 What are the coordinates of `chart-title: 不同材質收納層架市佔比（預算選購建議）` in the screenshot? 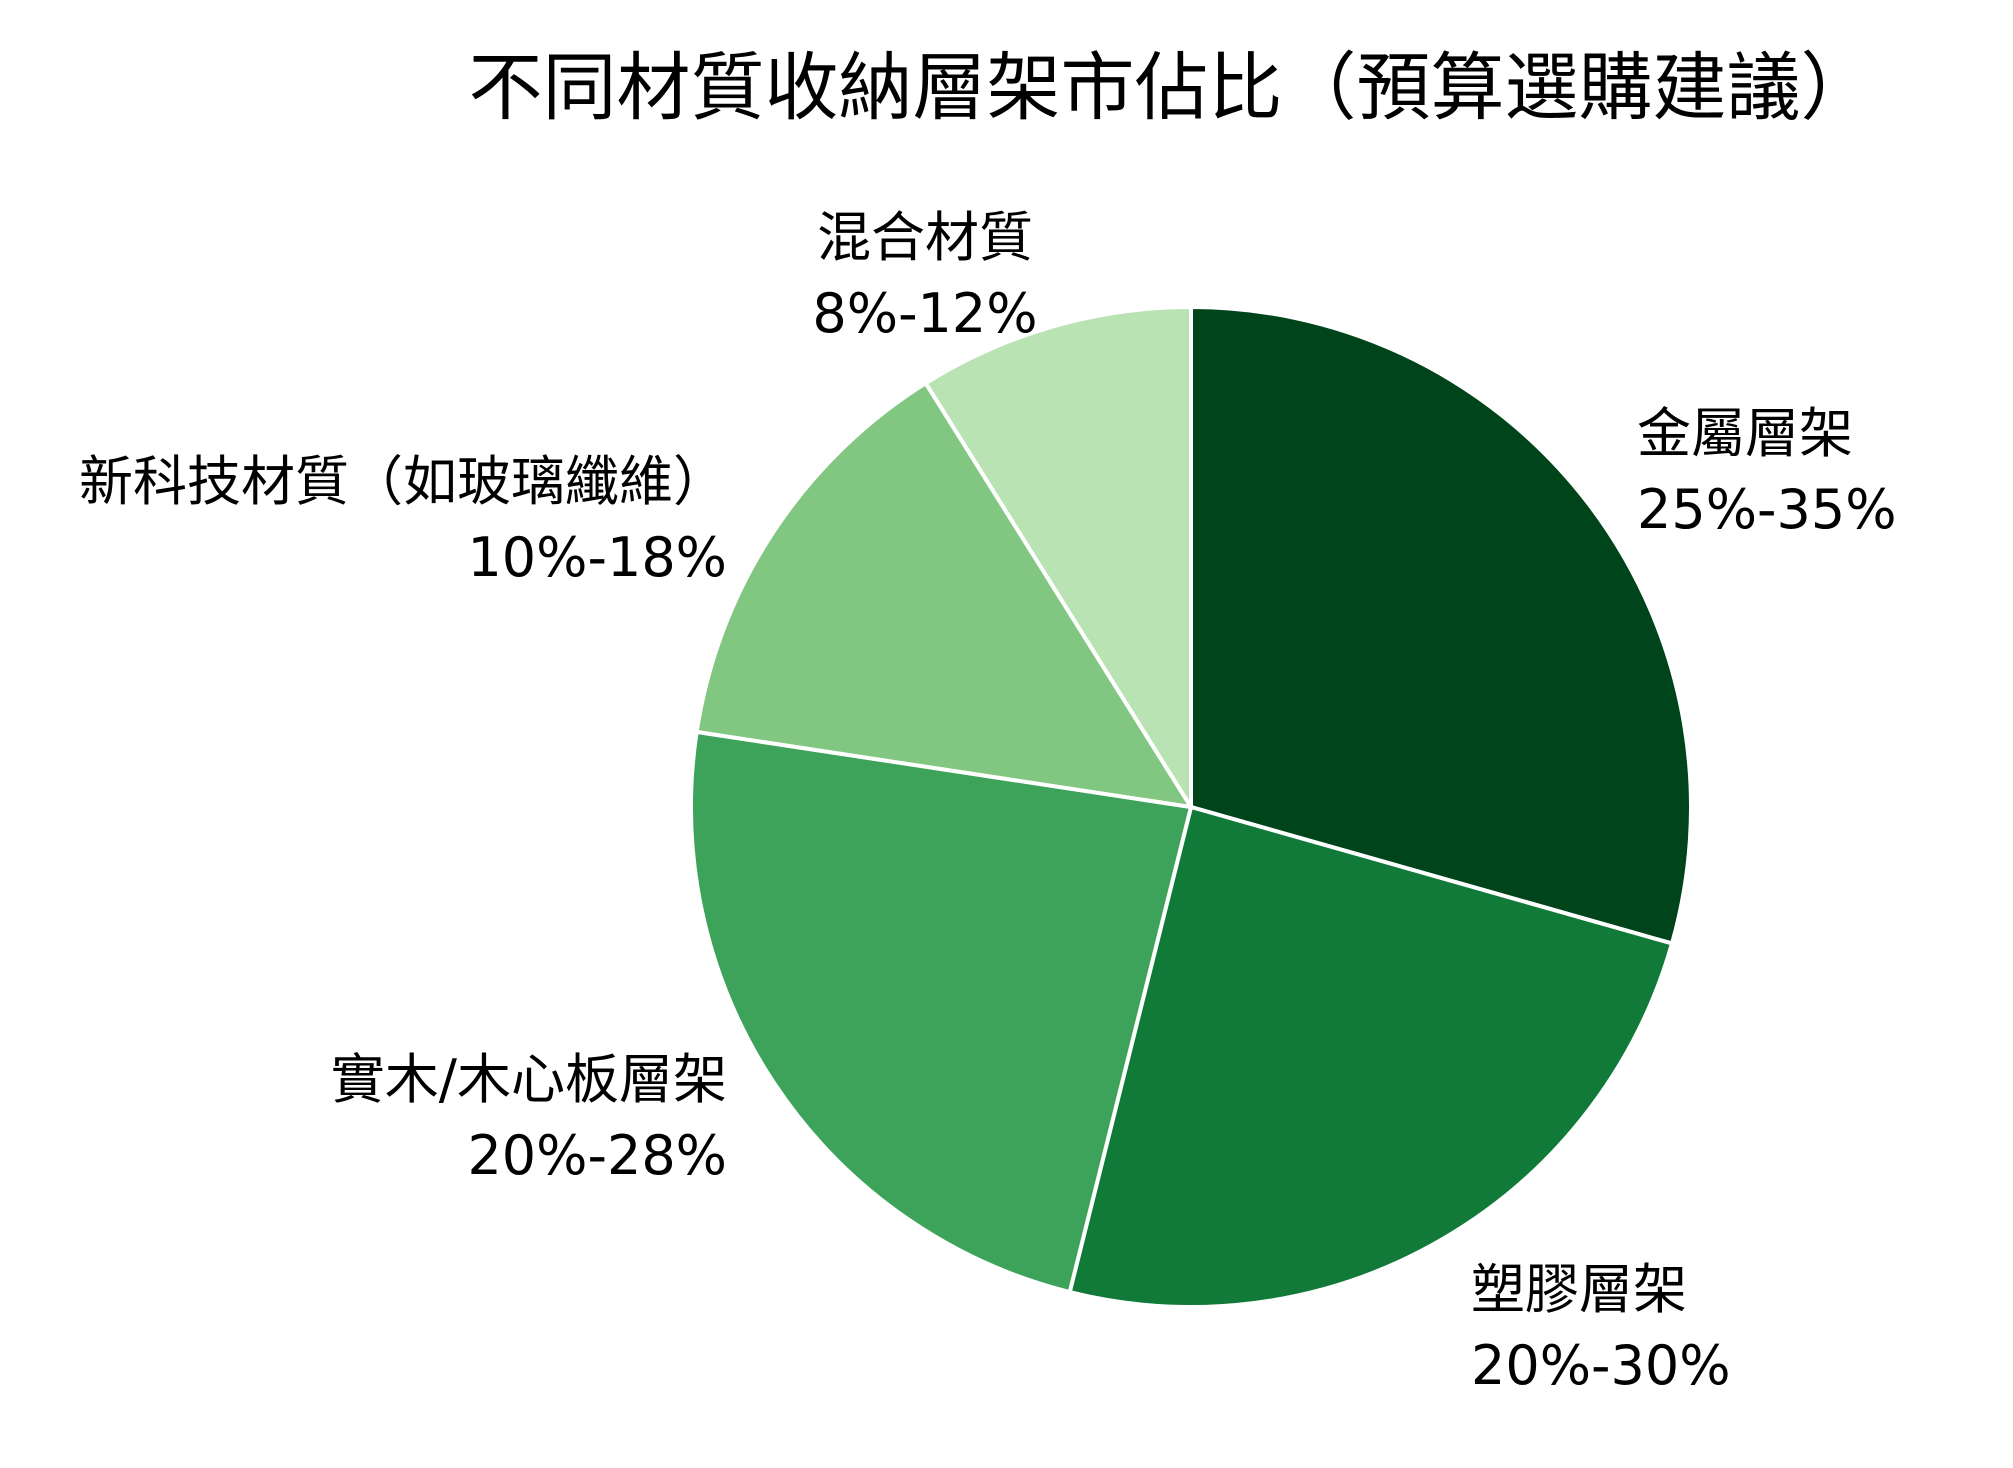 It's located at (1171, 88).